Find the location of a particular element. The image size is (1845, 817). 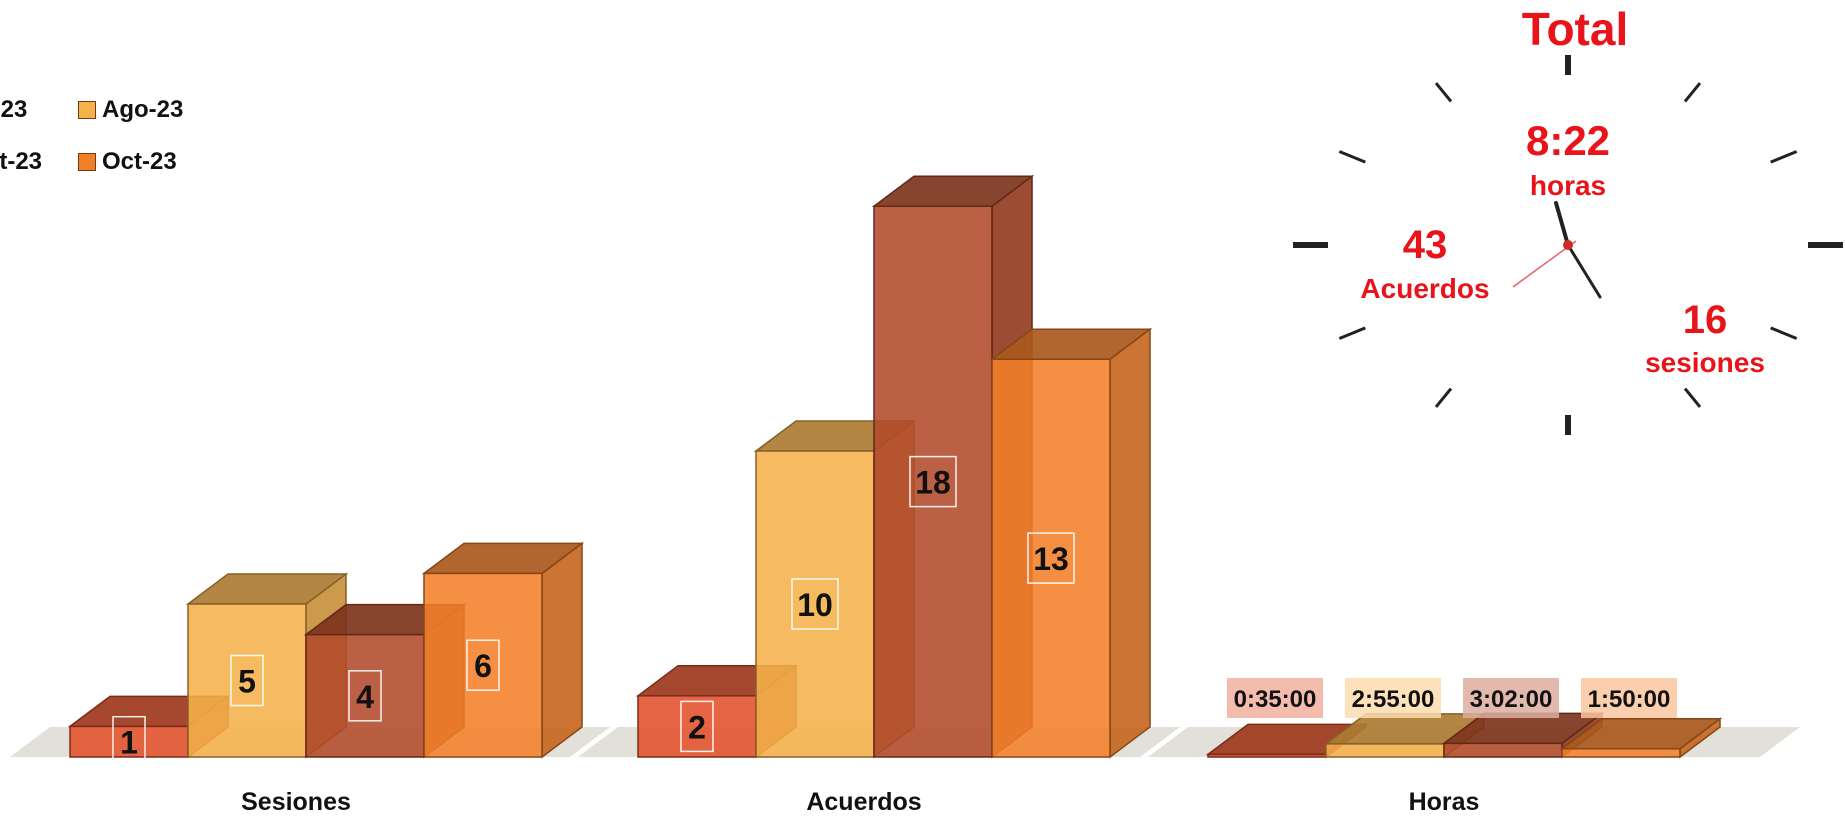

category-label: Acuerdos is located at coordinates (863, 802).